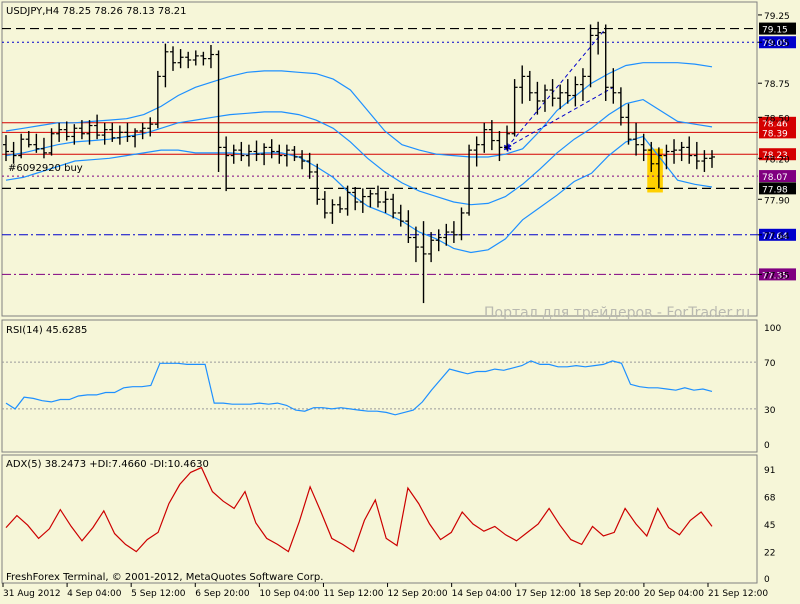  I want to click on adx-label: ADX(5) 38.2473 +DI:7.4660 -DI:10.4630, so click(107, 464).